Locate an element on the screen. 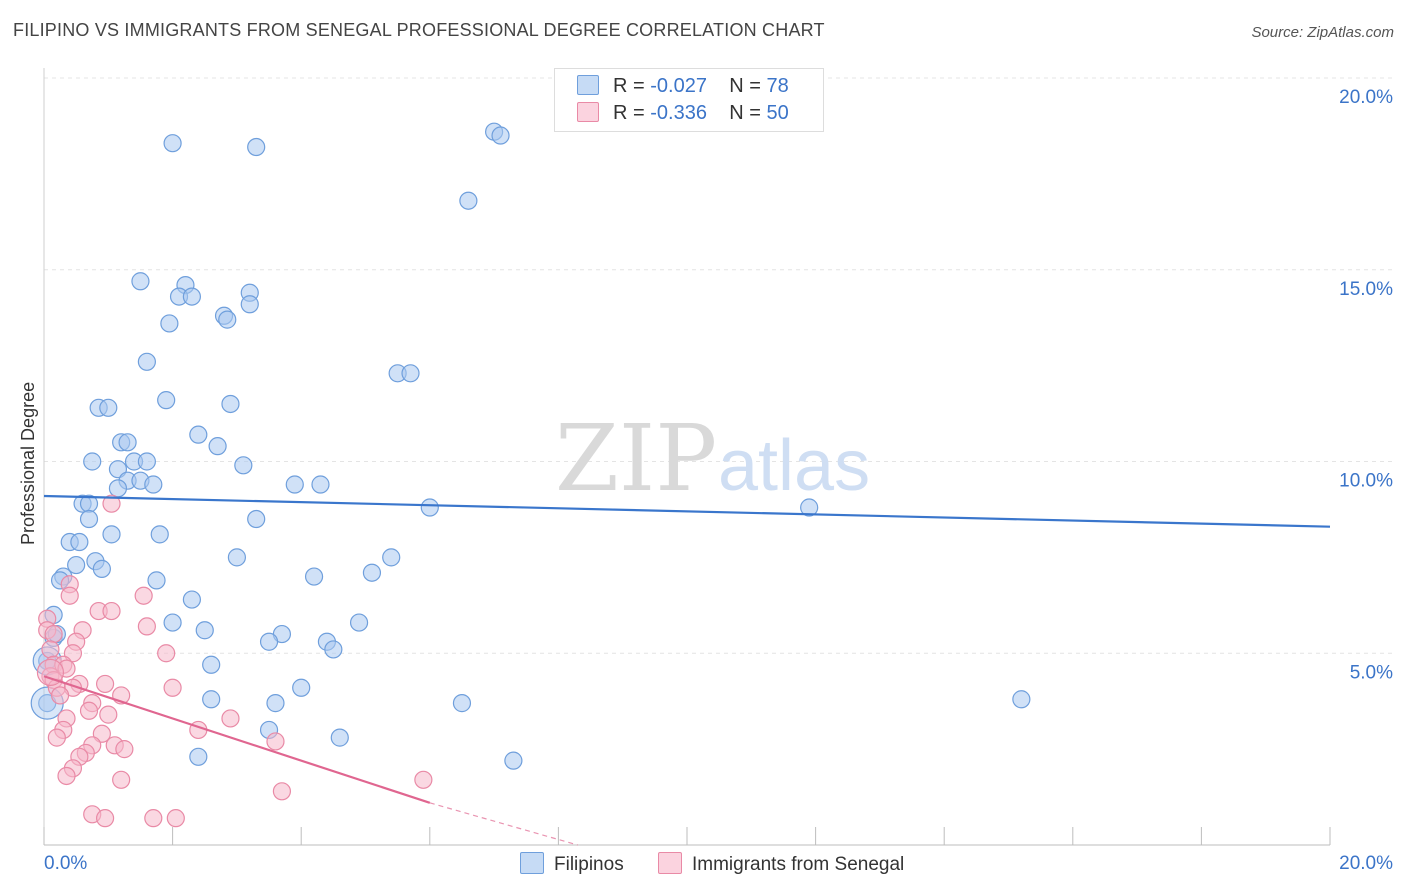 The height and width of the screenshot is (892, 1406). legend-r-value: -0.336 is located at coordinates (678, 113).